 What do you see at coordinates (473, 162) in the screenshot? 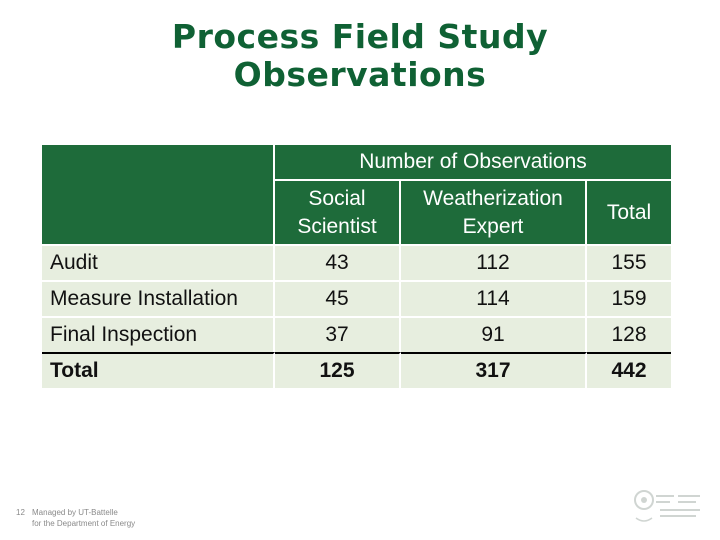
I see `group-header: Number of Observations` at bounding box center [473, 162].